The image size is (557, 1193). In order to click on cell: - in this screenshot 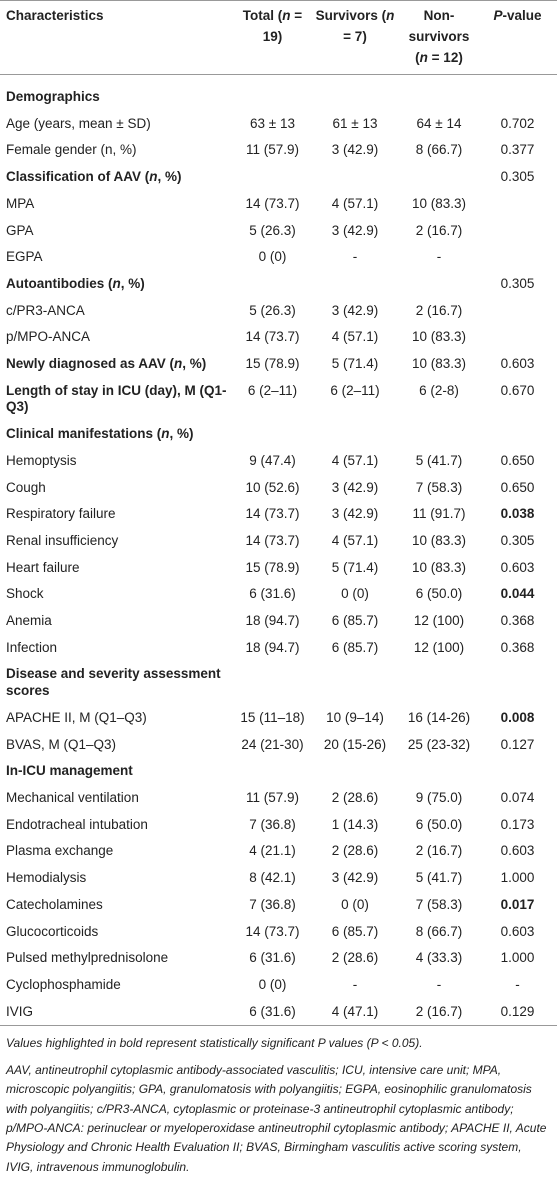, I will do `click(355, 985)`.